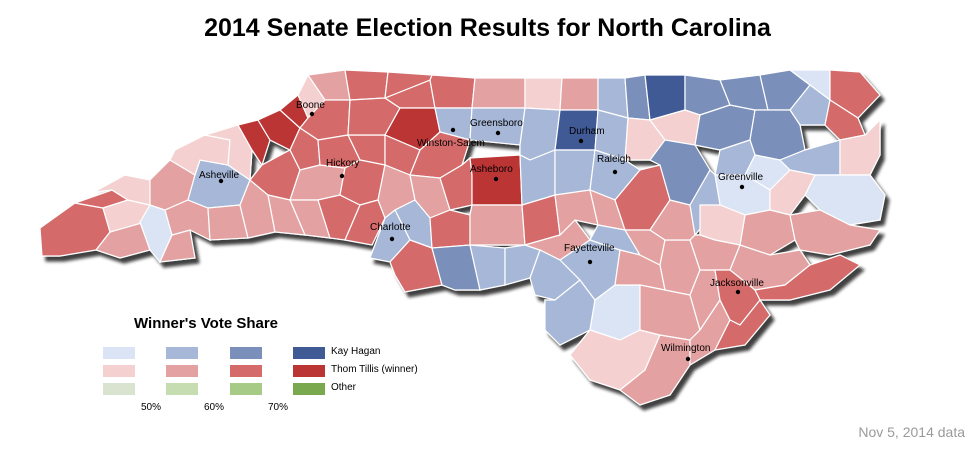  What do you see at coordinates (451, 143) in the screenshot?
I see `city-label: Winston-Salem` at bounding box center [451, 143].